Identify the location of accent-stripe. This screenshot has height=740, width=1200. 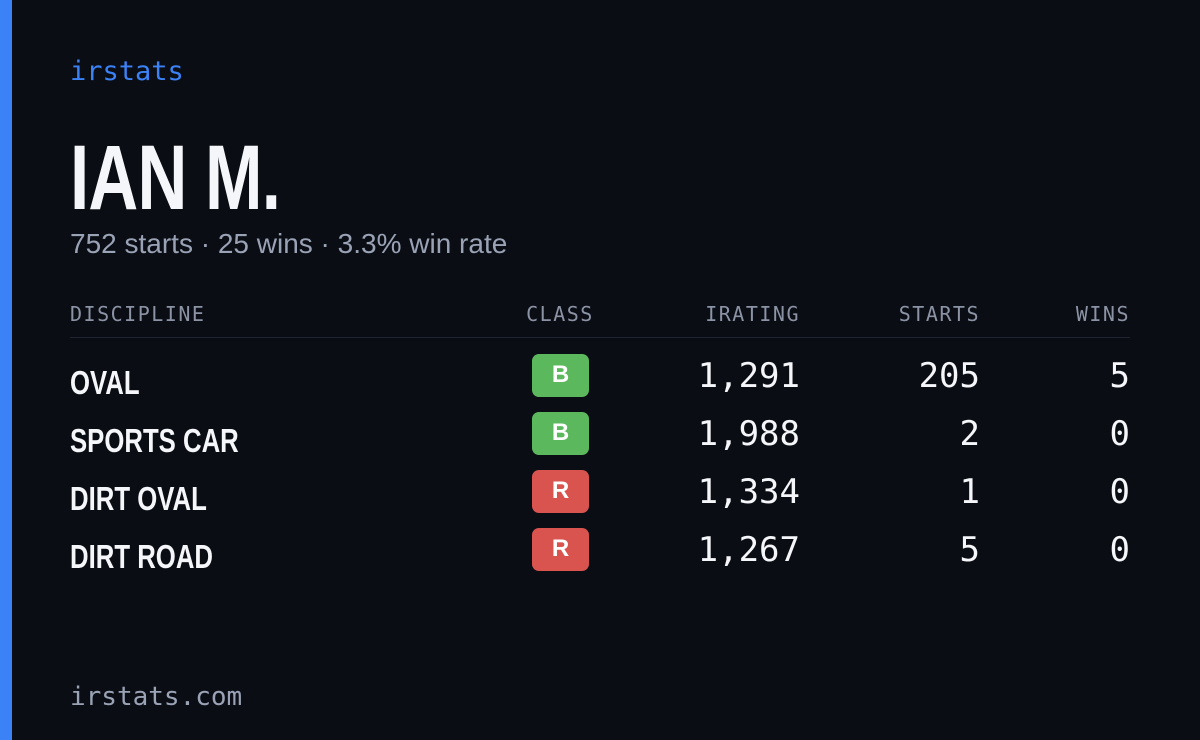
(6, 370).